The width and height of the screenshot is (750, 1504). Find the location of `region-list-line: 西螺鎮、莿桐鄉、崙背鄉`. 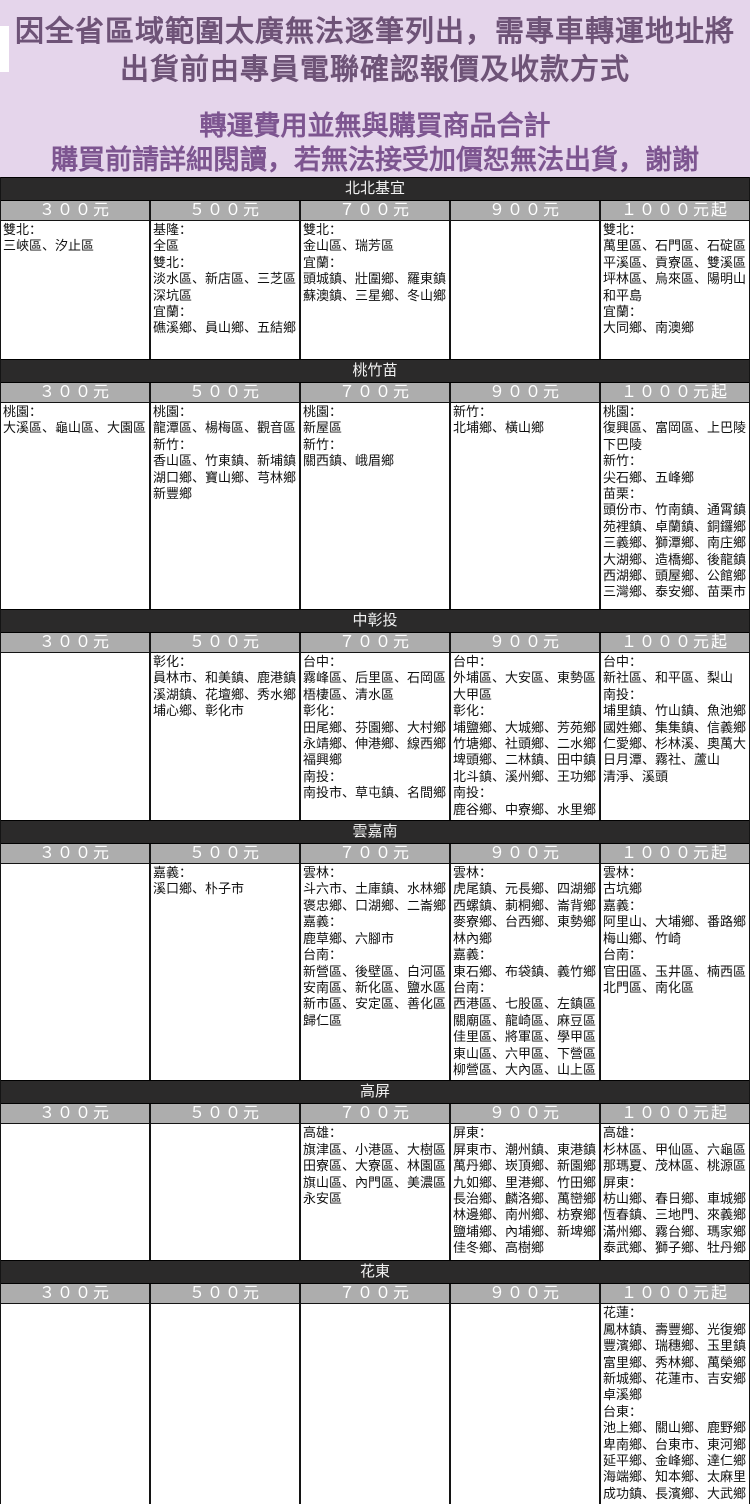

region-list-line: 西螺鎮、莿桐鄉、崙背鄉 is located at coordinates (525, 905).